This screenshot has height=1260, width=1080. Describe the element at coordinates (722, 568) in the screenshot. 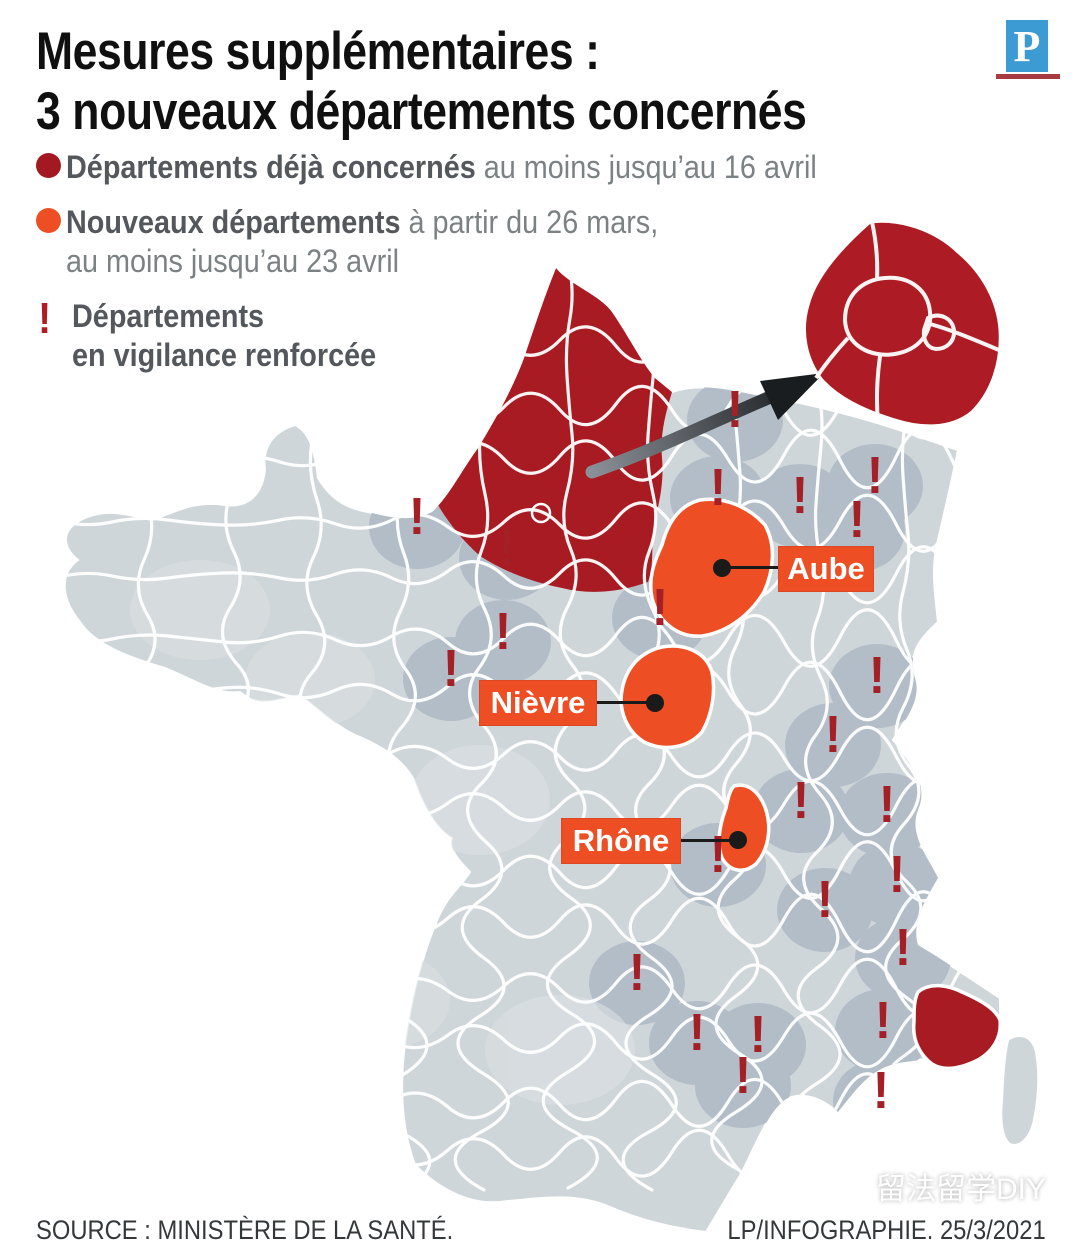

I see `dept-label-dot-aube` at that location.